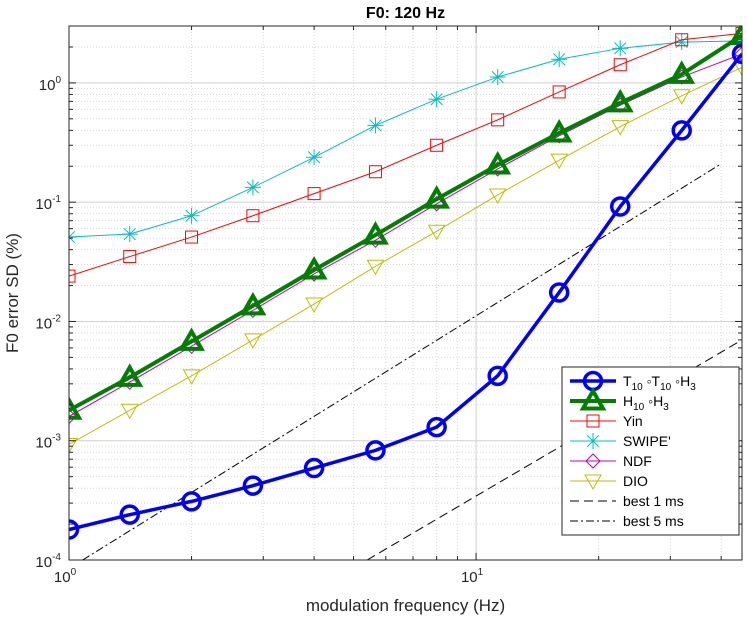 Image resolution: width=747 pixels, height=617 pixels. What do you see at coordinates (65, 576) in the screenshot?
I see `x-tick-label: 10⁰` at bounding box center [65, 576].